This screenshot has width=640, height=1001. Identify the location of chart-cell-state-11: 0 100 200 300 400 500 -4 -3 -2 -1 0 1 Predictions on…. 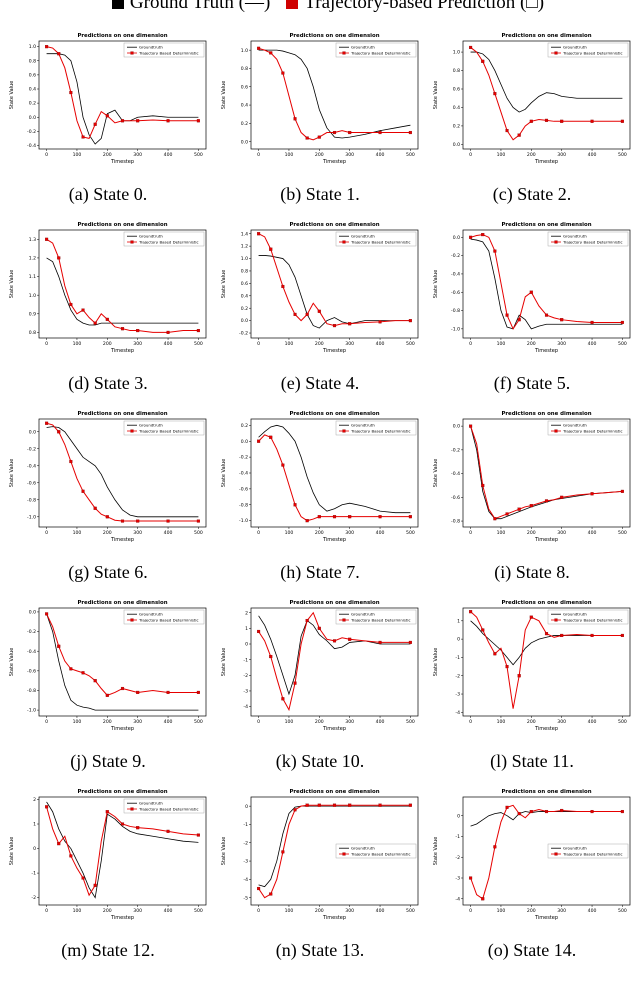
(532, 689).